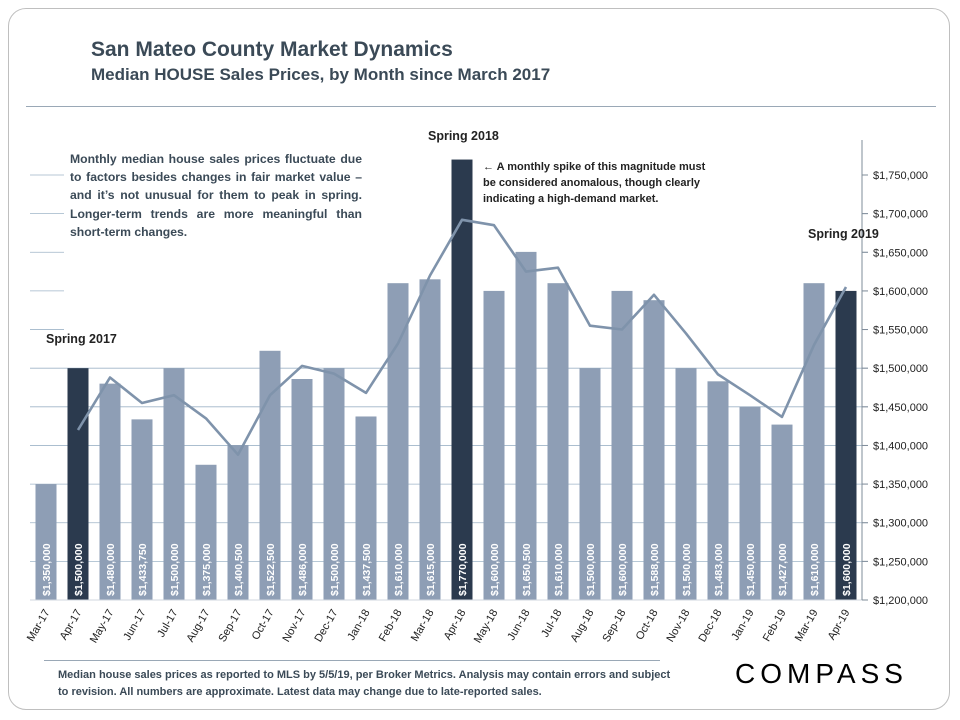 This screenshot has width=960, height=720. What do you see at coordinates (900, 562) in the screenshot?
I see `y-tick-label: $1,250,000` at bounding box center [900, 562].